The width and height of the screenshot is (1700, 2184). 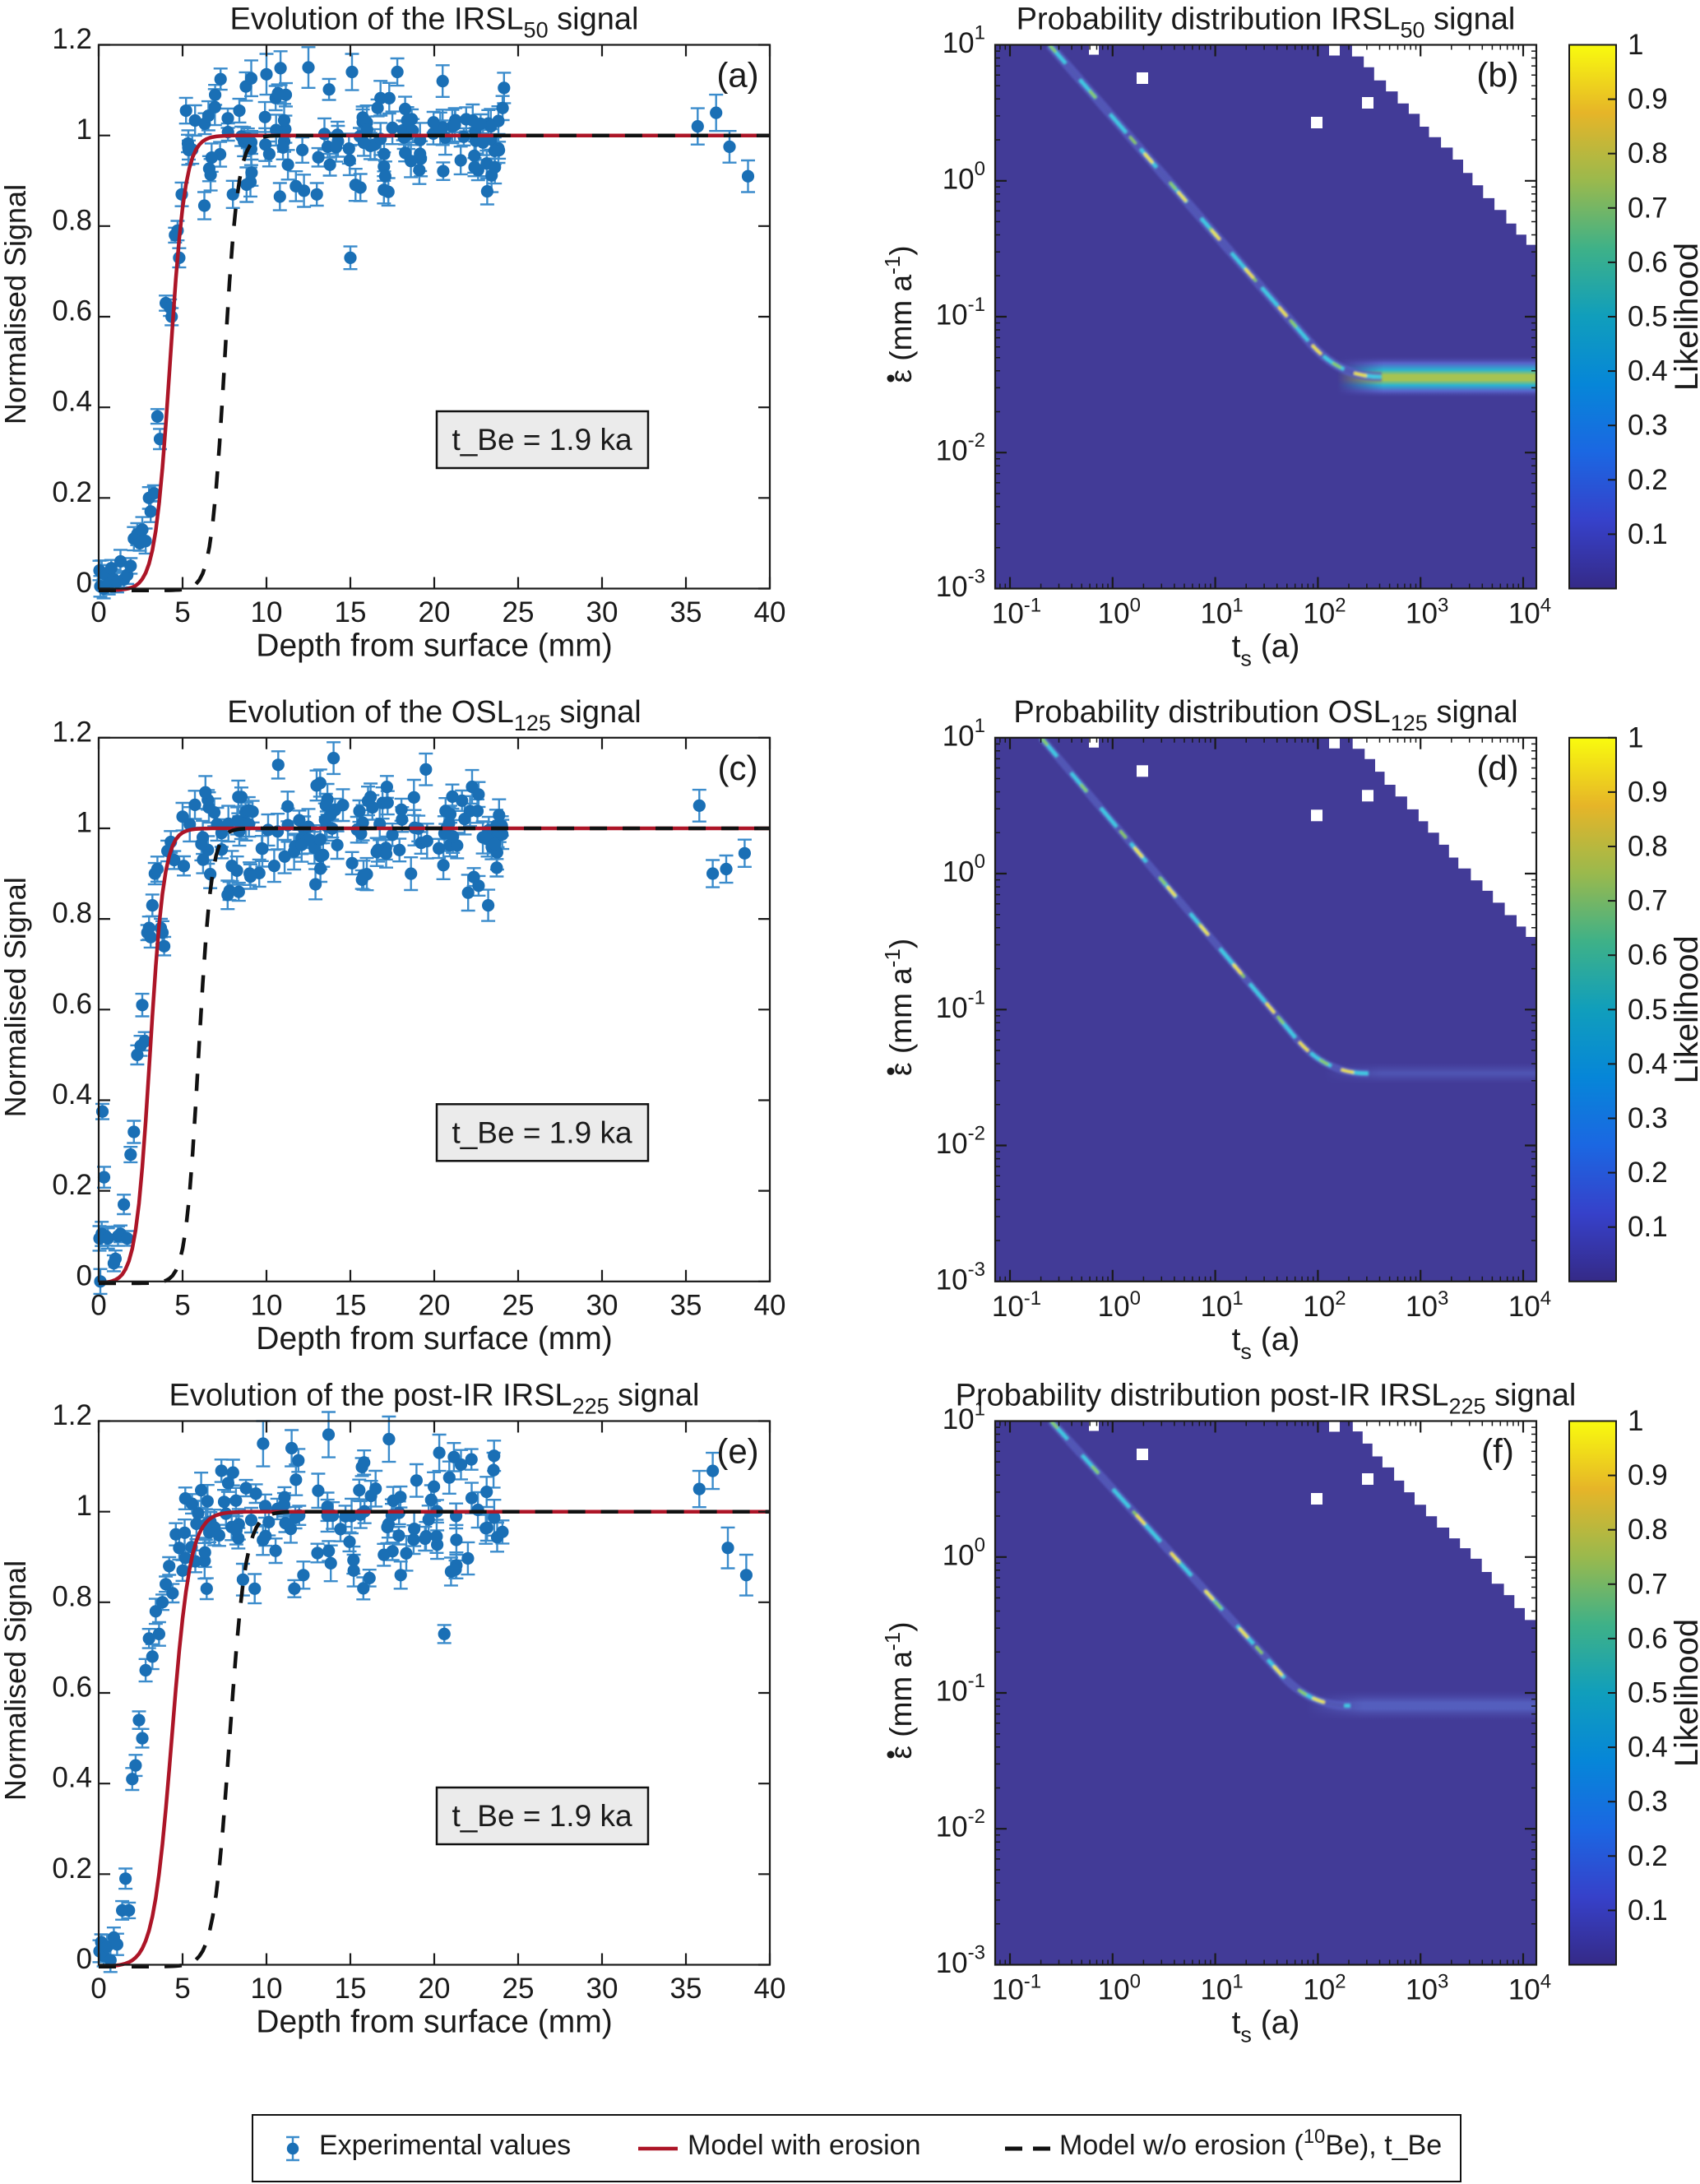 I want to click on svg-text:Evolution of the post-IR IRSL2: Evolution of the post-IR IRSL225 signal, so click(x=434, y=1399).